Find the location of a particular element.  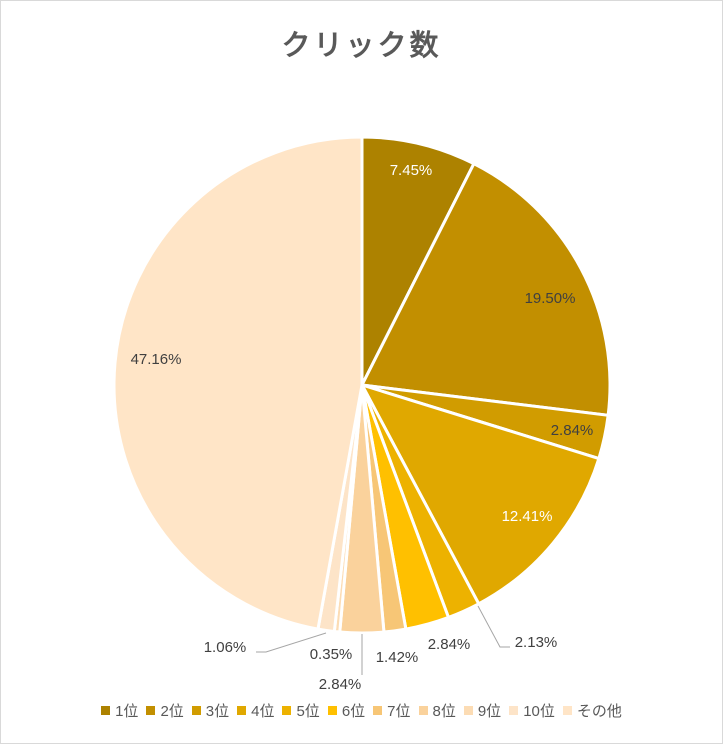

legend-item-3: 3位 is located at coordinates (210, 710).